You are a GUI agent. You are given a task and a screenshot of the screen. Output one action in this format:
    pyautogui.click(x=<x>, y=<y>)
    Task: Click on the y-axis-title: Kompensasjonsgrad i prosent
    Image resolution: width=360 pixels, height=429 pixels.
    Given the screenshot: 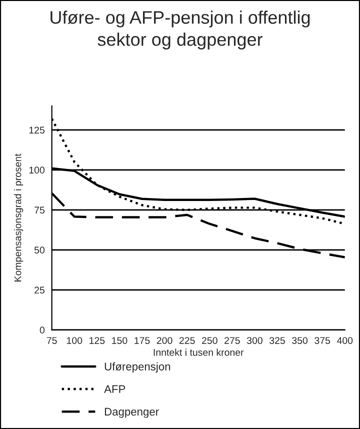 What is the action you would take?
    pyautogui.click(x=19, y=218)
    